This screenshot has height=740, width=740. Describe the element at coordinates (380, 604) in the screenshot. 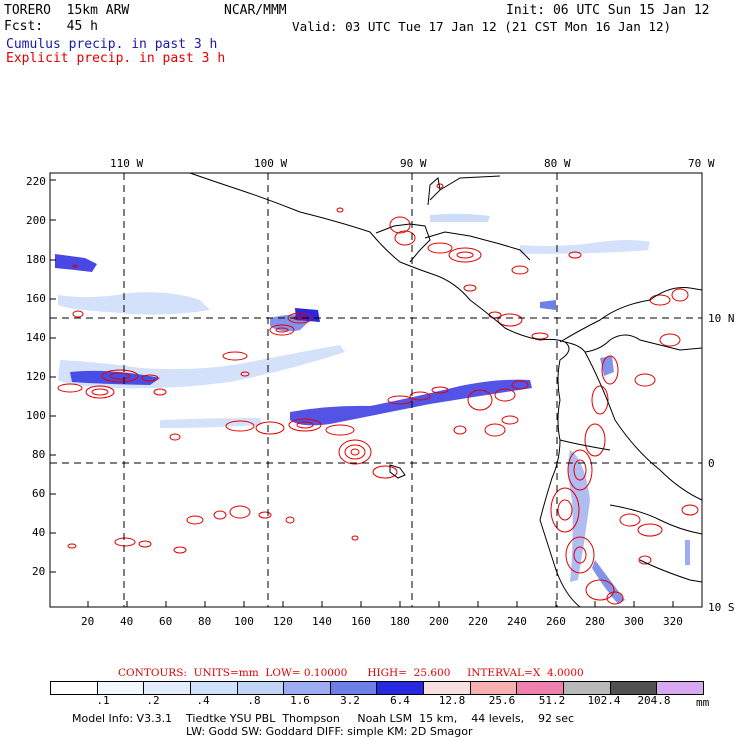

I see `x-axis` at that location.